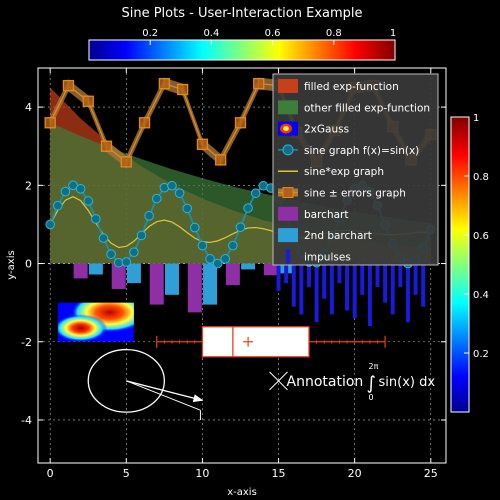 The height and width of the screenshot is (500, 500). I want to click on x-tick-label: 10, so click(202, 473).